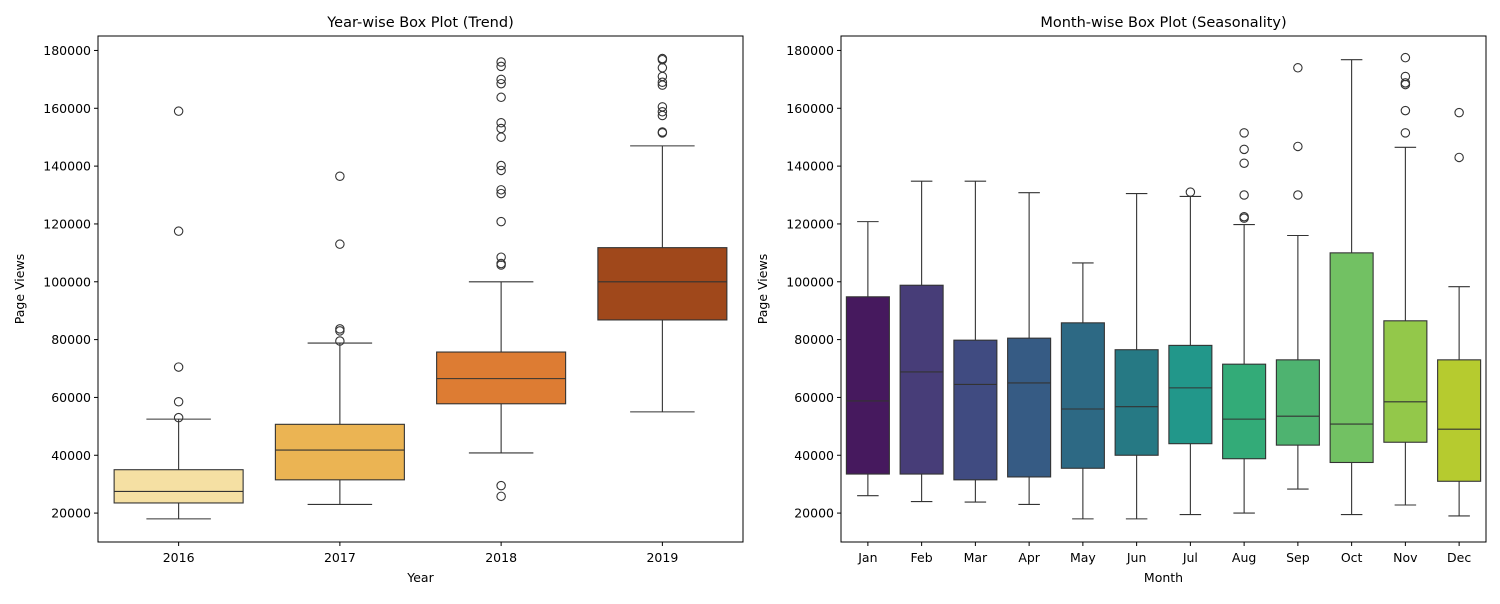 The image size is (1500, 604). I want to click on box-2019, so click(662, 284).